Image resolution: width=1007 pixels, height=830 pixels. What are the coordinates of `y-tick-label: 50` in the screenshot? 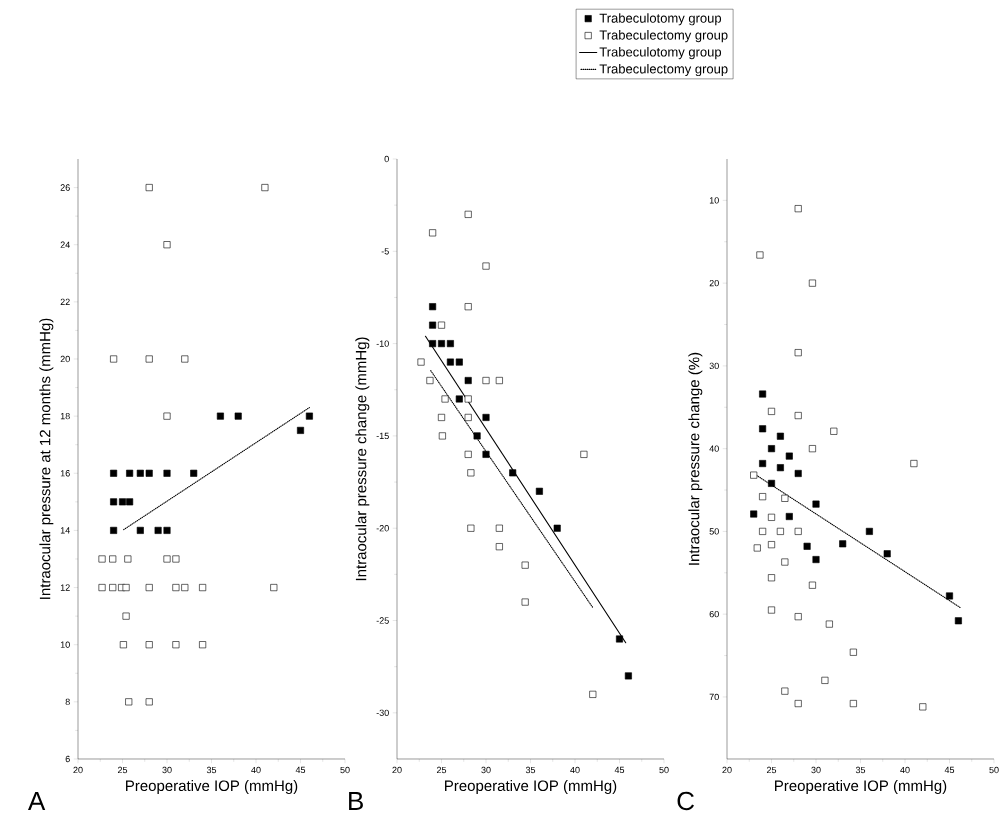 It's located at (714, 531).